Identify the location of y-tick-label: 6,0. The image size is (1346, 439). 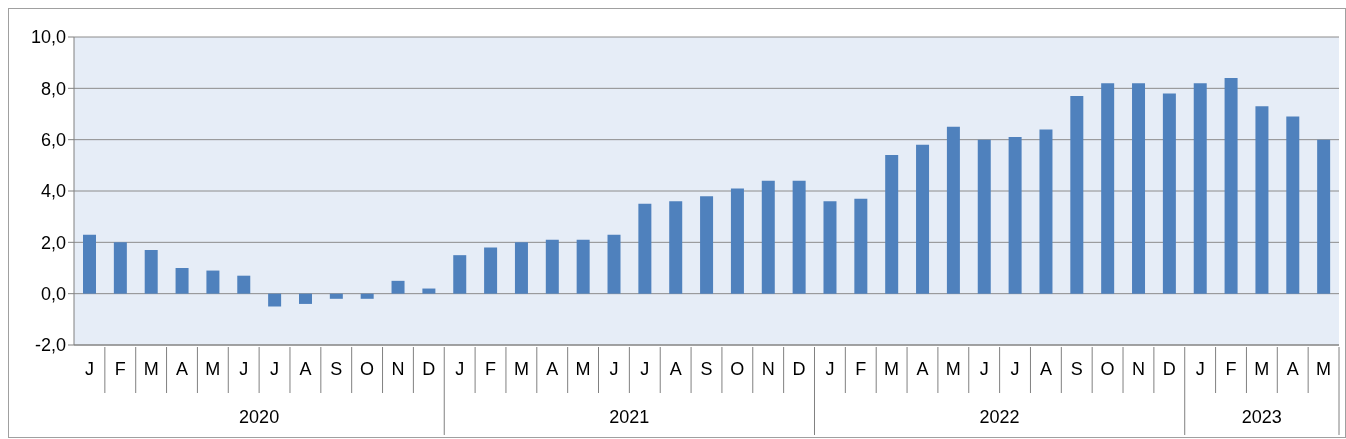
(53, 140).